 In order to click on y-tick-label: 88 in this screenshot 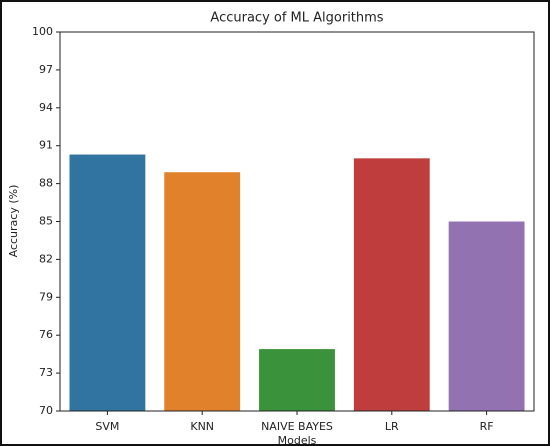, I will do `click(46, 183)`.